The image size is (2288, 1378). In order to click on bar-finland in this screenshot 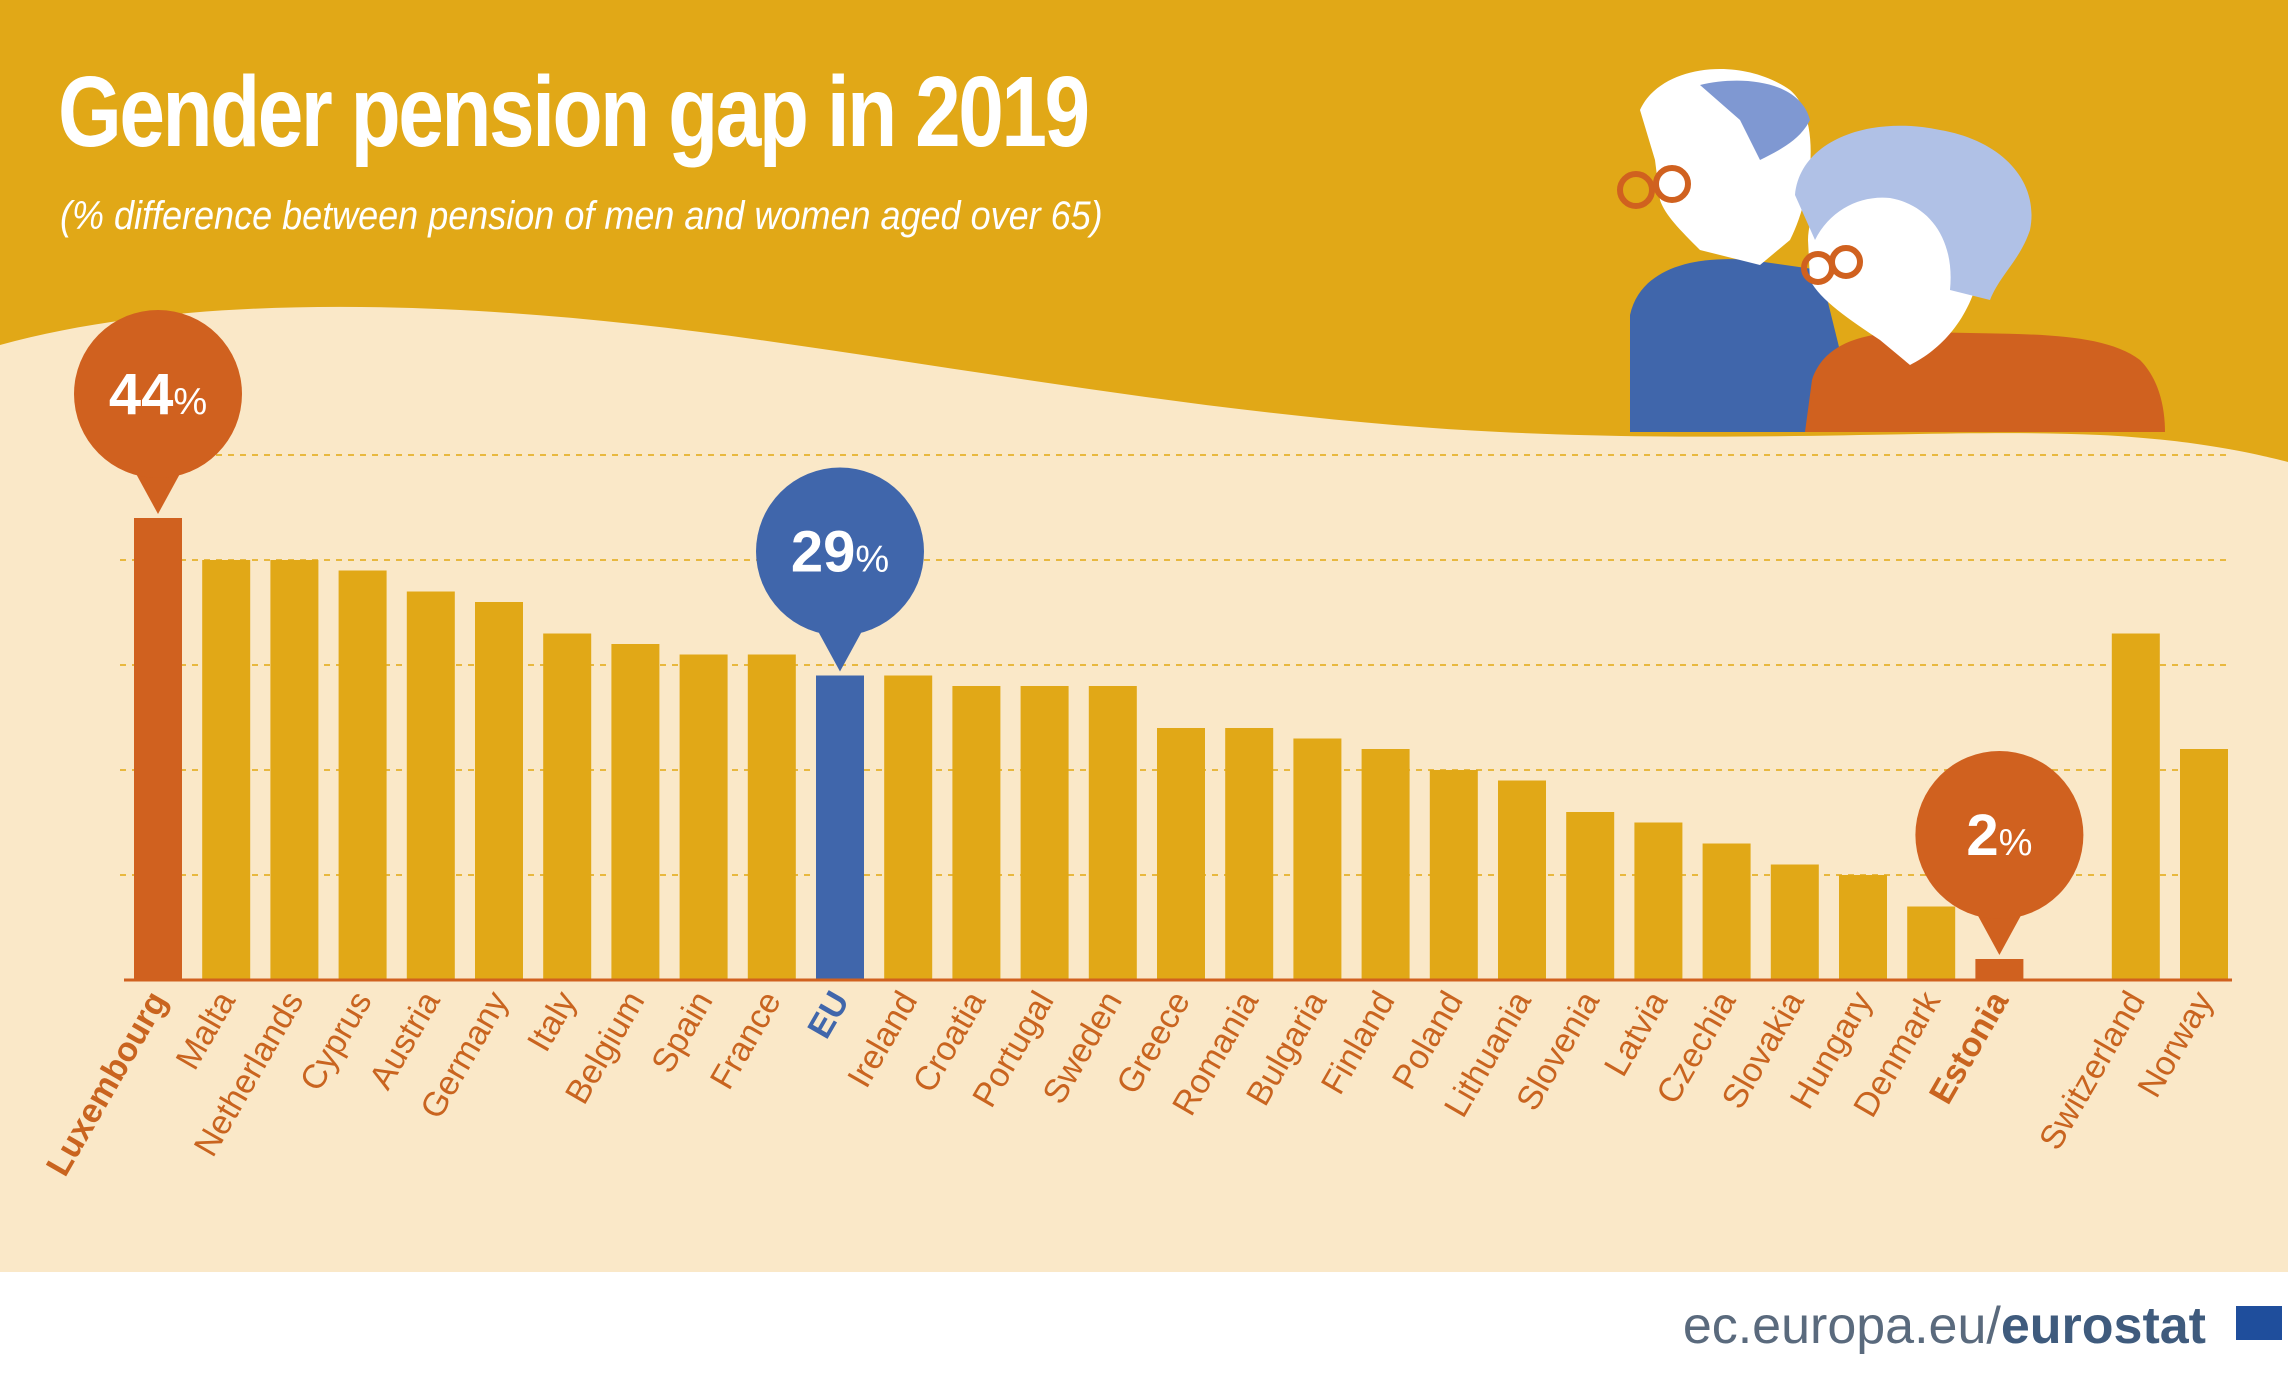, I will do `click(1385, 864)`.